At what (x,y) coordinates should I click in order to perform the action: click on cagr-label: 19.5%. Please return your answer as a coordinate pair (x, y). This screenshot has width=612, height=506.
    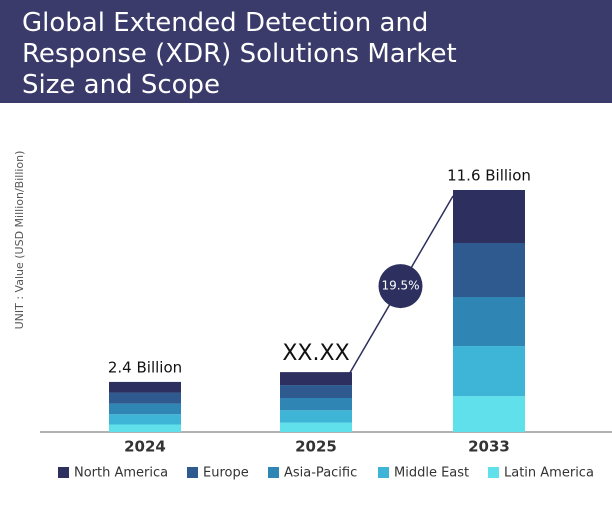
    Looking at the image, I should click on (400, 286).